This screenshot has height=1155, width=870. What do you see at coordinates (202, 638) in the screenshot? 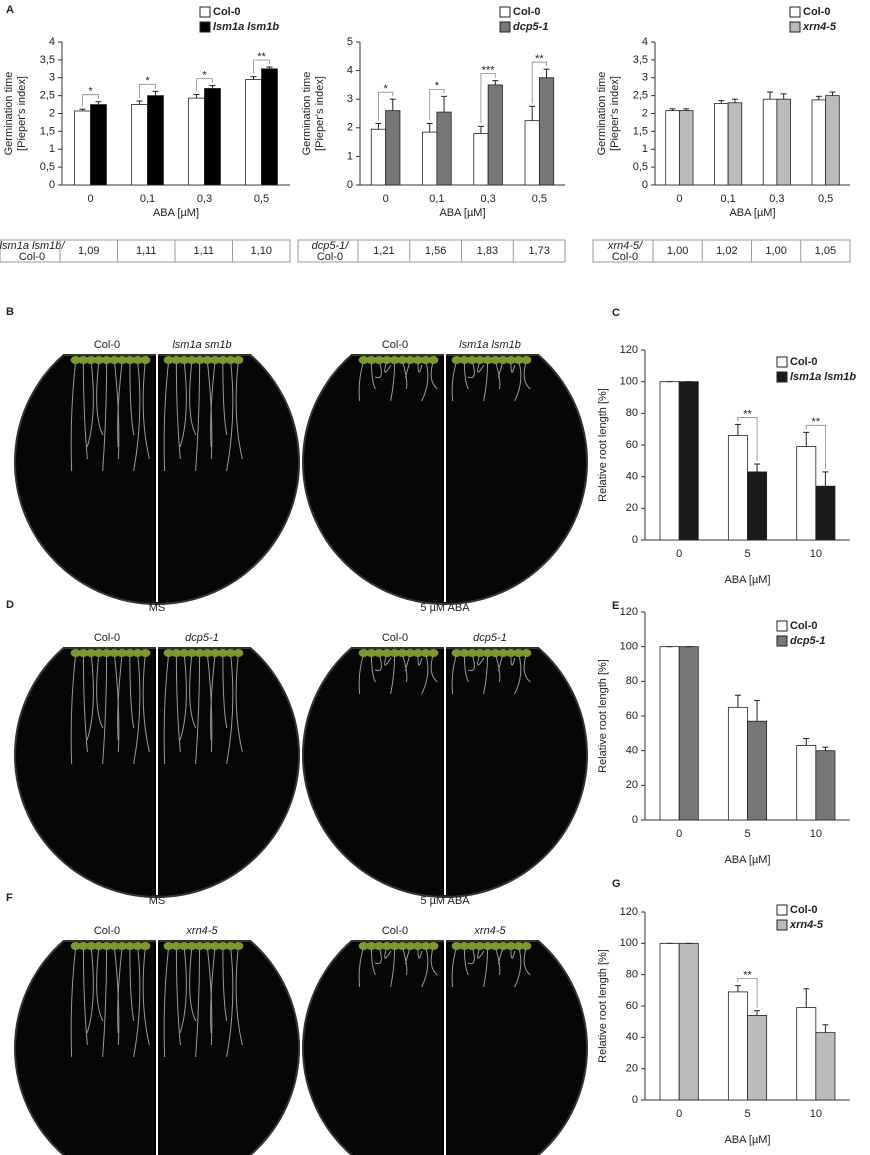
I see `genotype-label: dcp5-1` at bounding box center [202, 638].